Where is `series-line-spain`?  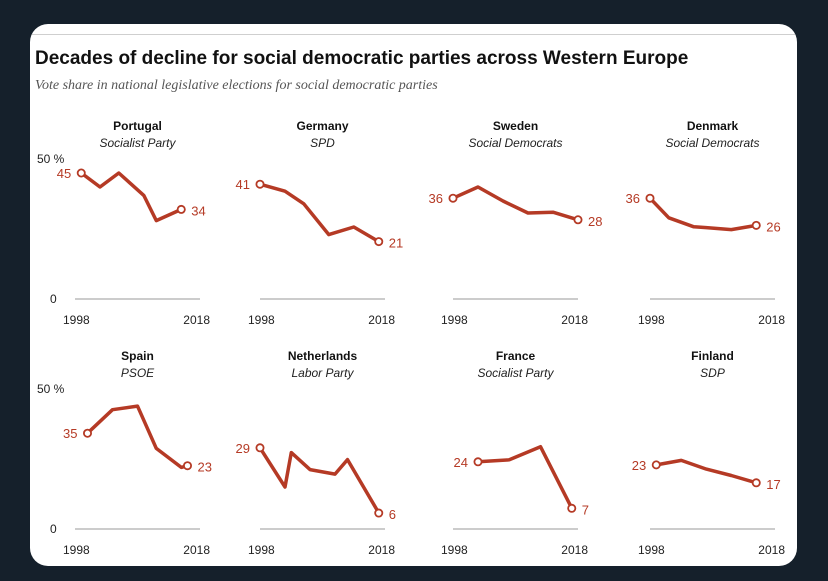 series-line-spain is located at coordinates (137, 437).